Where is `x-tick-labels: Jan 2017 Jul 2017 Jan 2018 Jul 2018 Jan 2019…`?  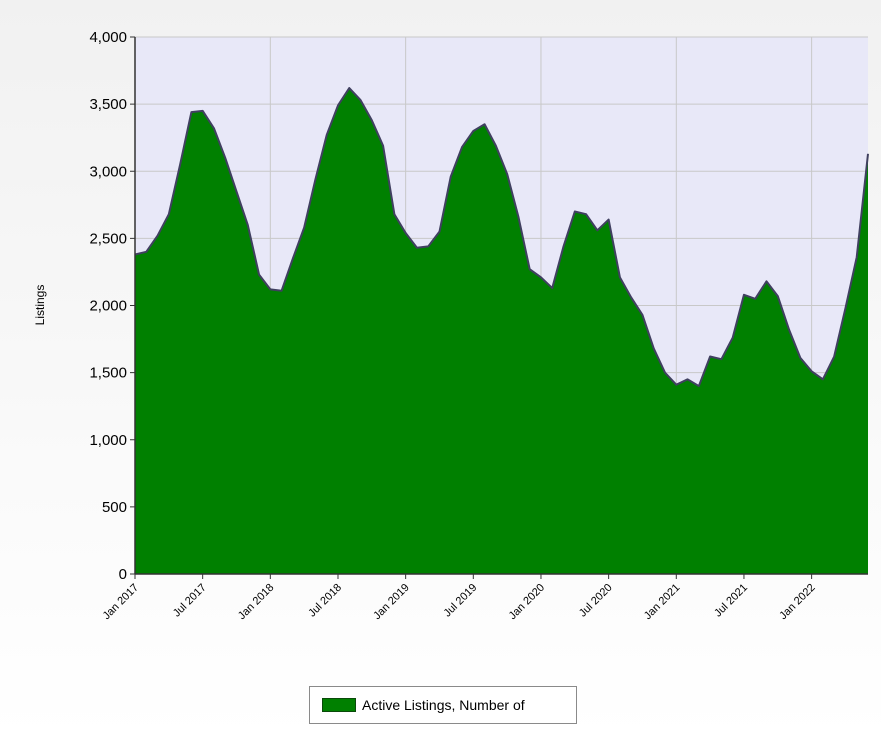
x-tick-labels: Jan 2017 Jul 2017 Jan 2018 Jul 2018 Jan 2019… is located at coordinates (459, 602).